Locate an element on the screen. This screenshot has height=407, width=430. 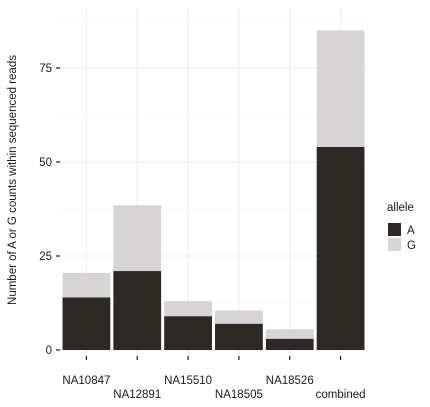
legend-title: allele is located at coordinates (400, 208).